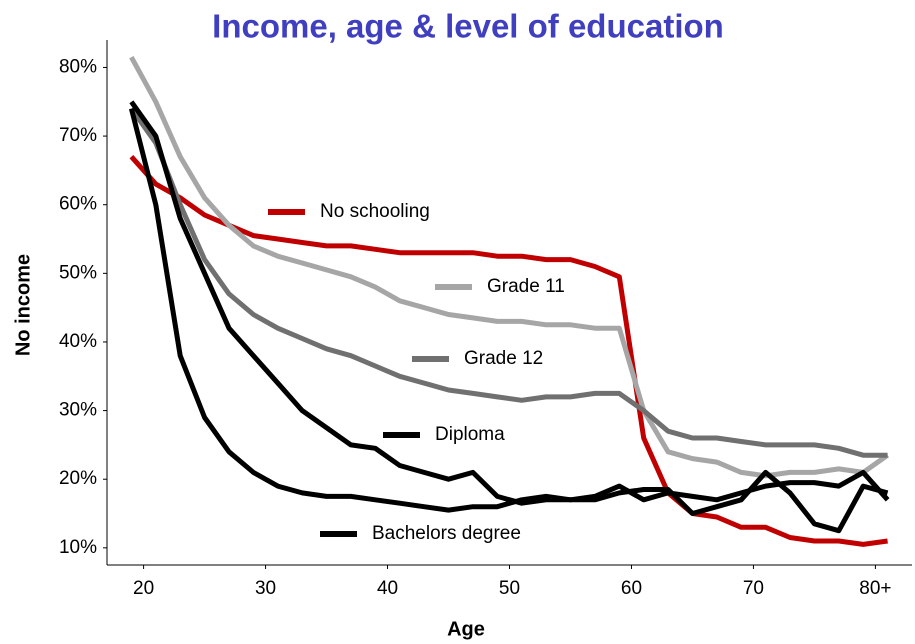 The width and height of the screenshot is (915, 644). I want to click on y-tick-label: 80%, so click(78, 66).